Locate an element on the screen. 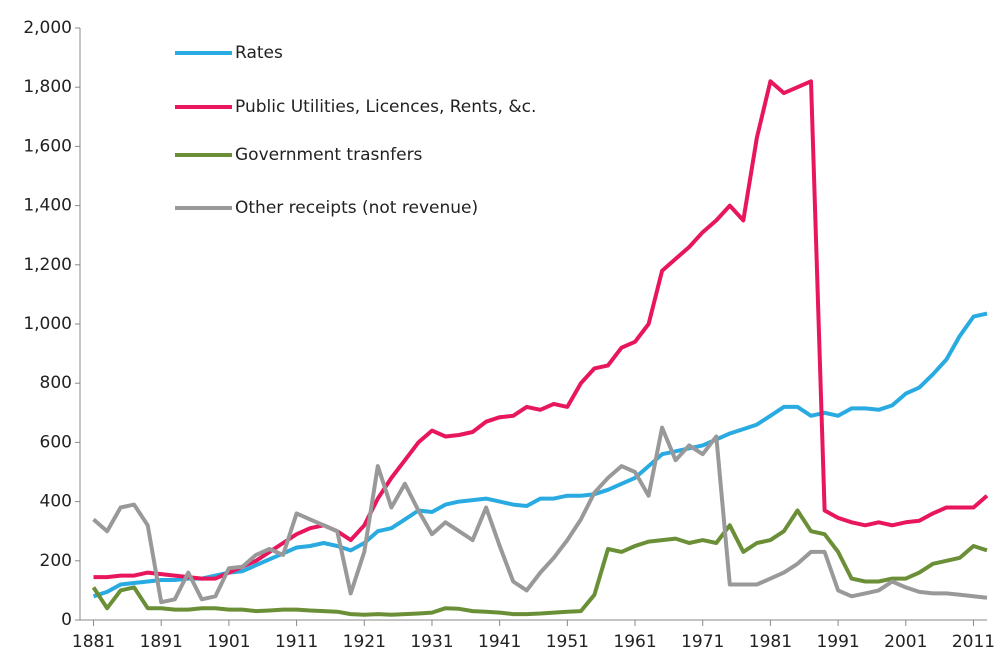 Image resolution: width=994 pixels, height=660 pixels. y-tick-label: 1,400 is located at coordinates (47, 206).